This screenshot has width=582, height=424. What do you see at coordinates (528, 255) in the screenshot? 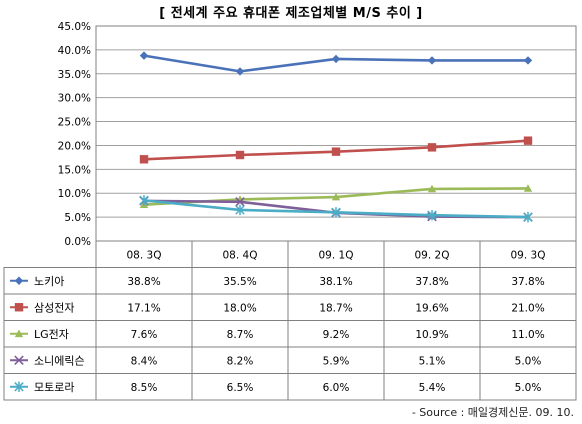
I see `x-category-label: 09. 3Q` at bounding box center [528, 255].